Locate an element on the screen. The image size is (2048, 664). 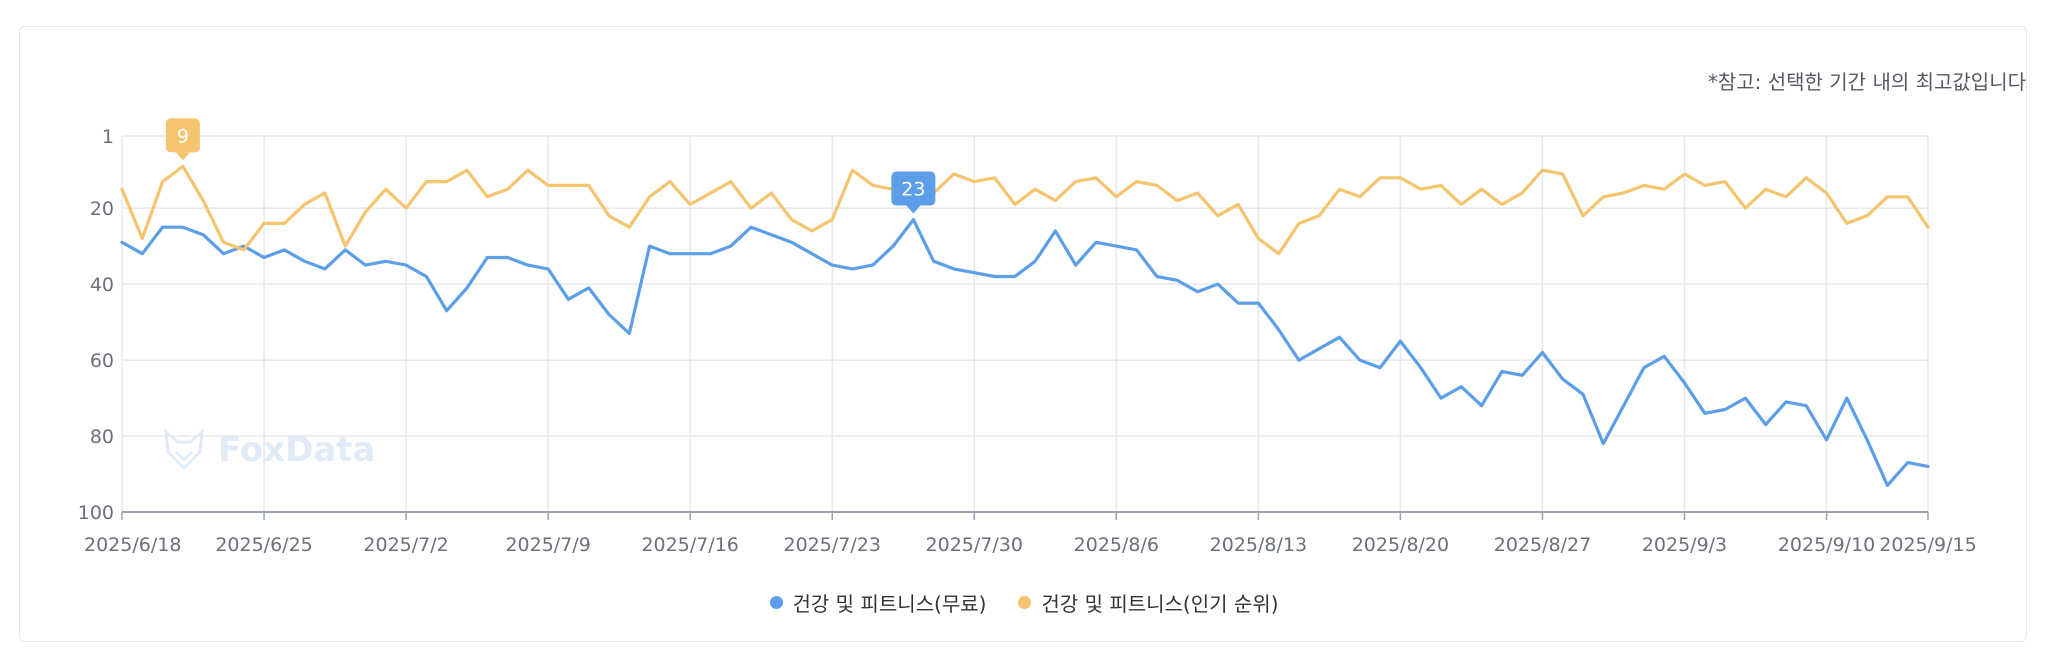
chart-note: *참고: 선택한 기간 내의 최고값입니다 is located at coordinates (1866, 82).